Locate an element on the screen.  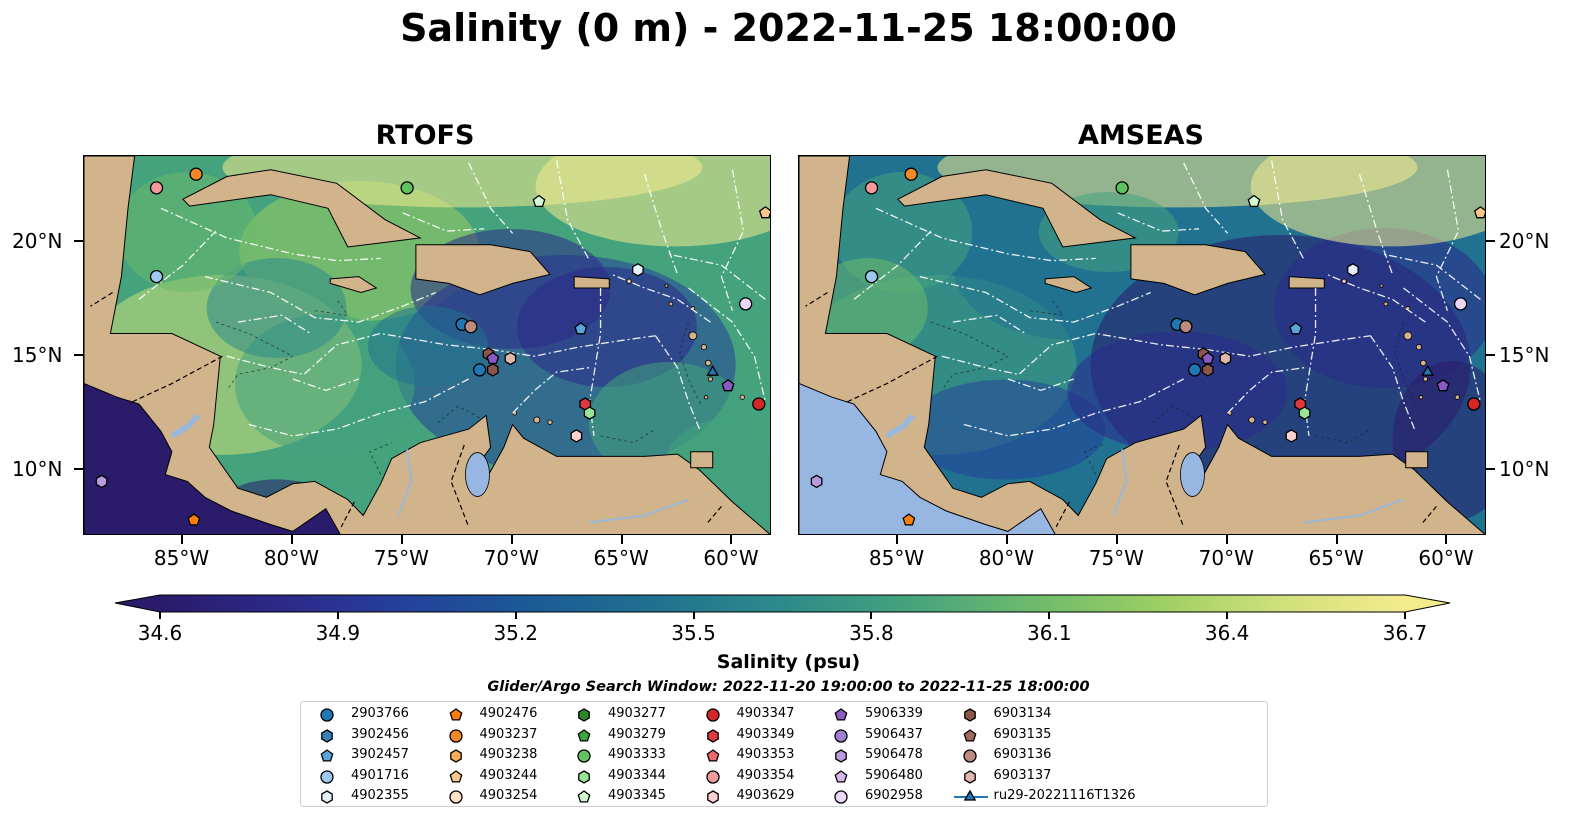
lat-tick-label-right: 10°N is located at coordinates (1524, 469).